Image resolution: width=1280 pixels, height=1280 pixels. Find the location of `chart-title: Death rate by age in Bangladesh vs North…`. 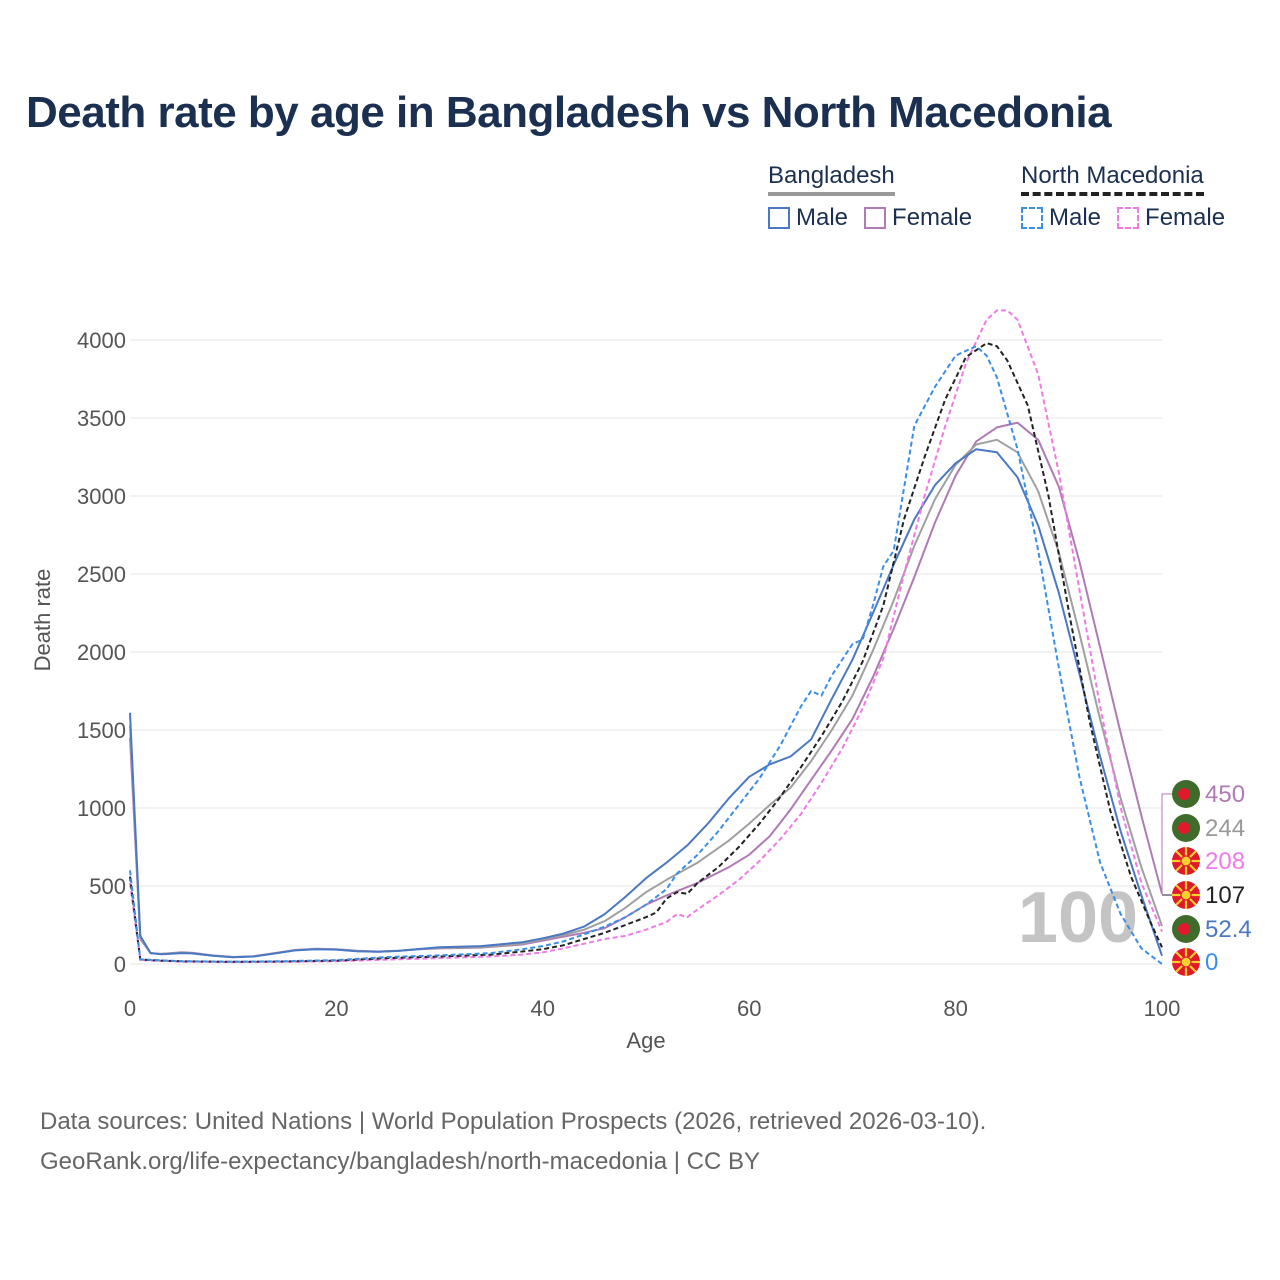

chart-title: Death rate by age in Bangladesh vs North… is located at coordinates (569, 112).